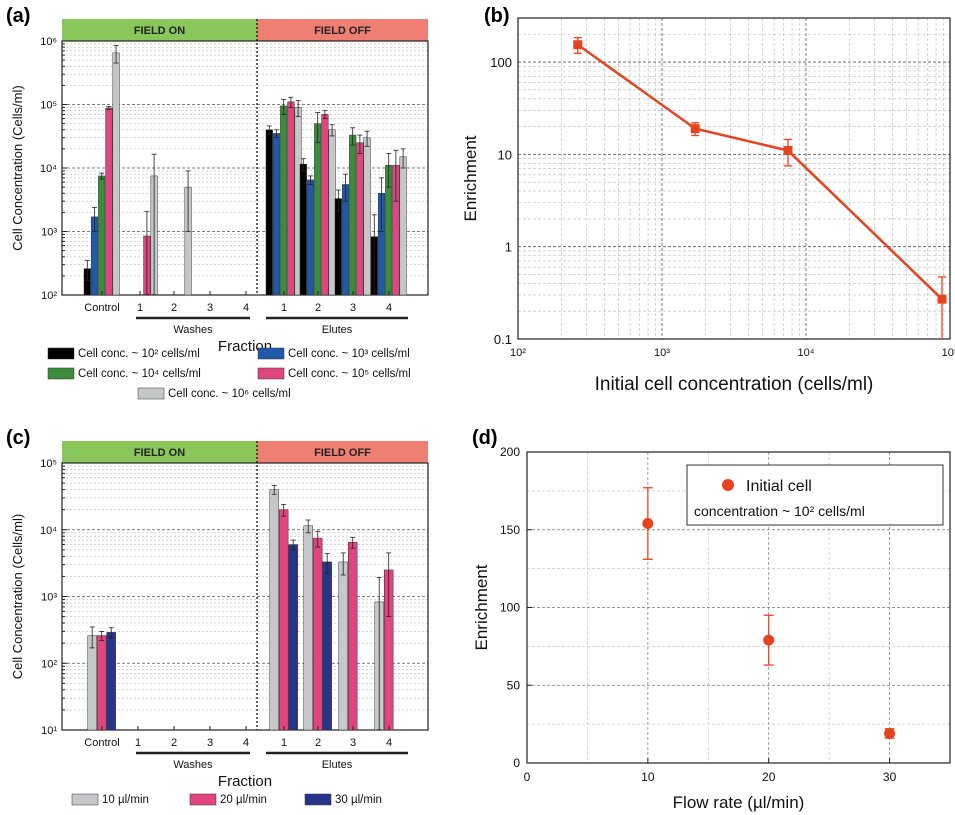 The image size is (955, 815). Describe the element at coordinates (243, 800) in the screenshot. I see `legend-label: 20 µl/min` at that location.